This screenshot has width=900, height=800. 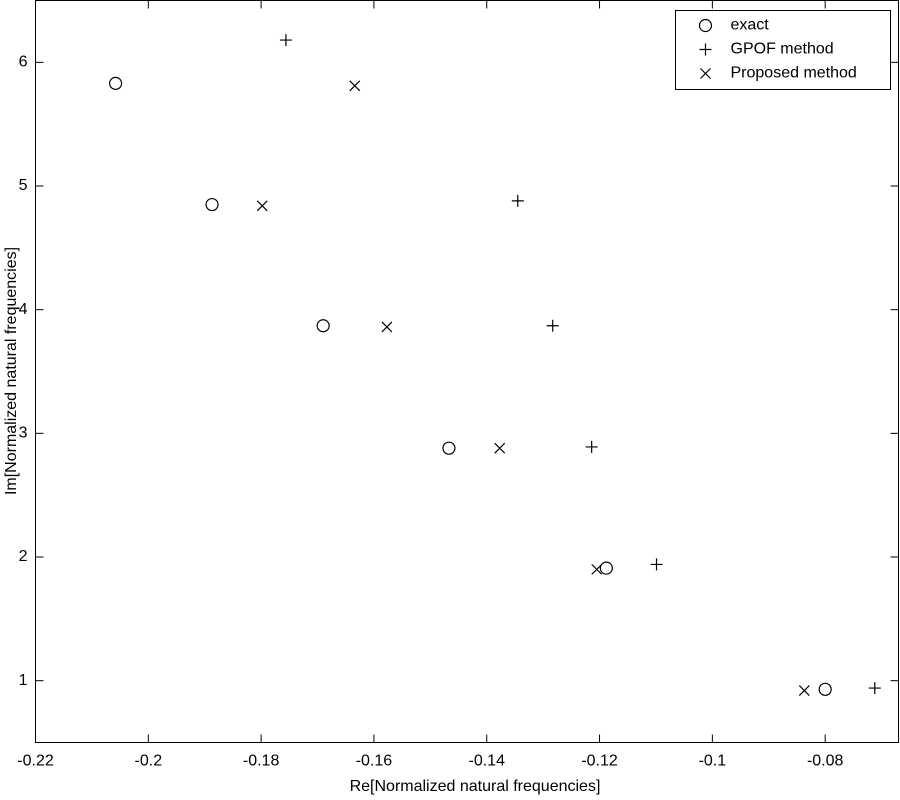 I want to click on x-tick-label: -0.22, so click(x=35, y=761).